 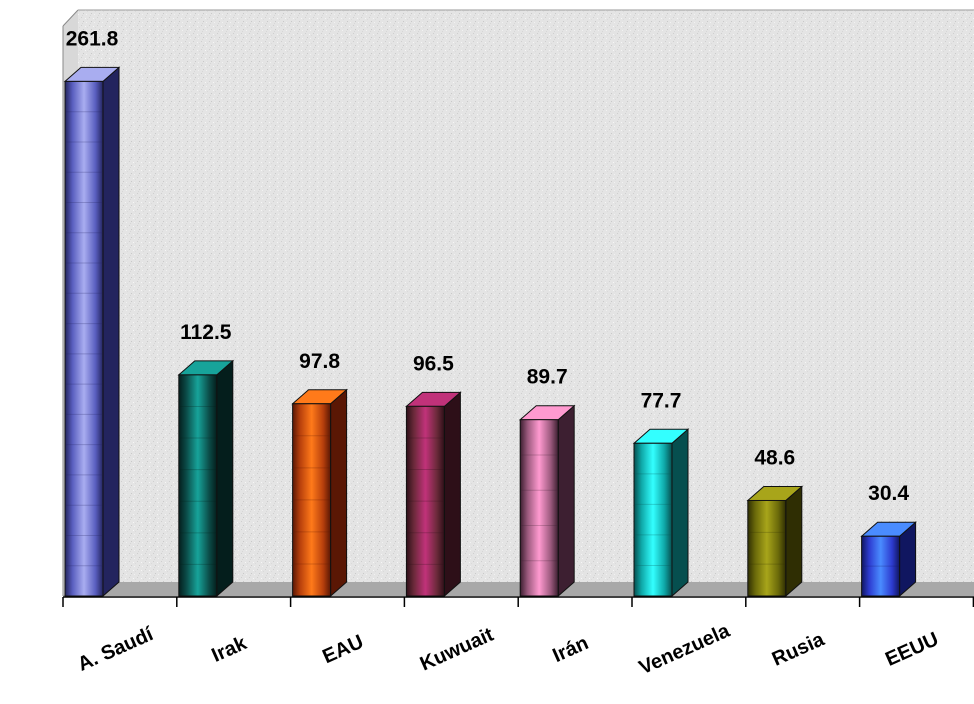 What do you see at coordinates (319, 361) in the screenshot?
I see `data-label: 97.8` at bounding box center [319, 361].